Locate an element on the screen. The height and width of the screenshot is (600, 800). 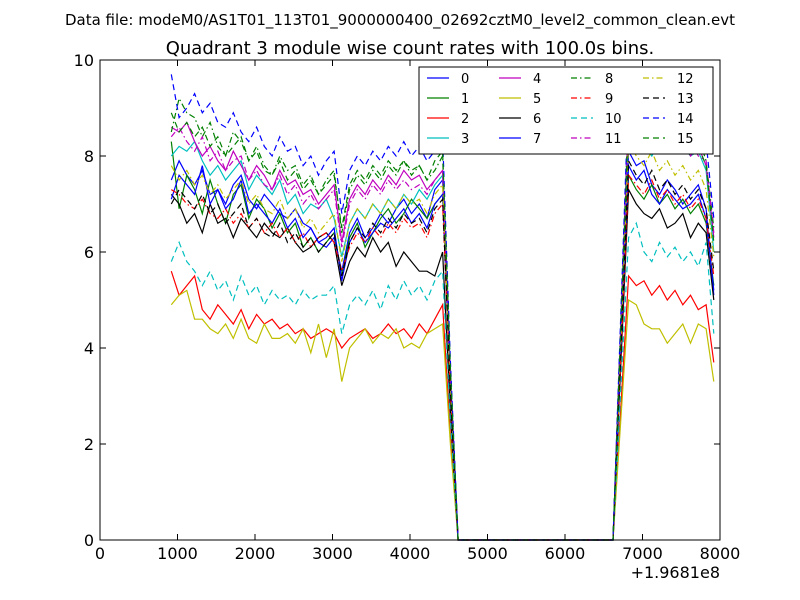
y-tick-label: 4 is located at coordinates (89, 348).